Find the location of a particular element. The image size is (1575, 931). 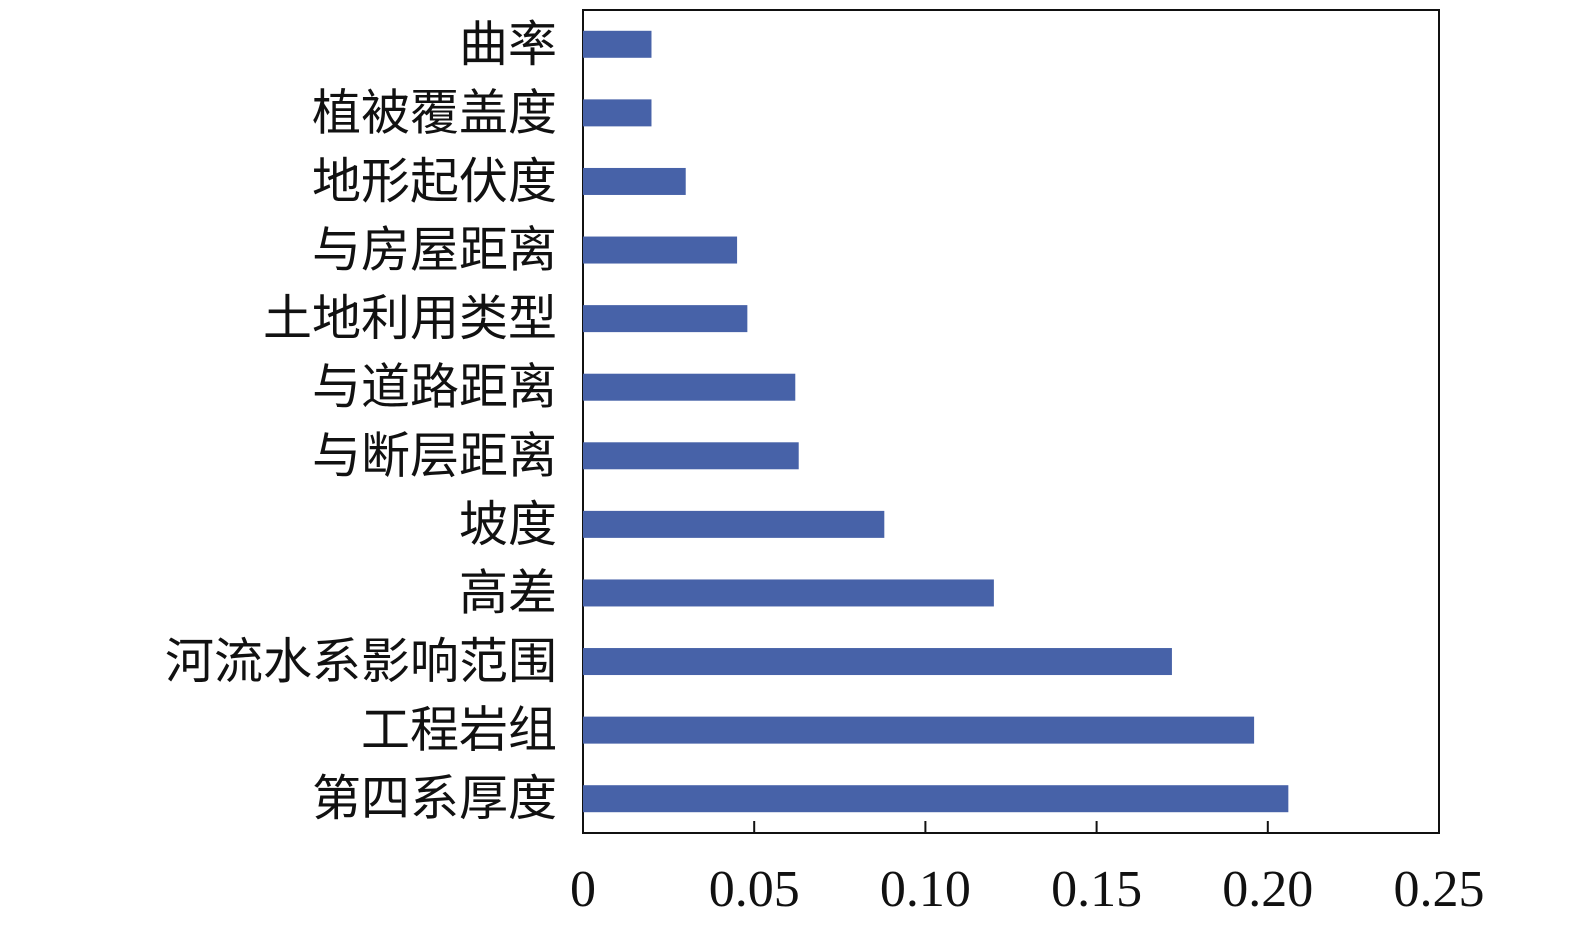

x-ticks-group is located at coordinates (1011, 827).